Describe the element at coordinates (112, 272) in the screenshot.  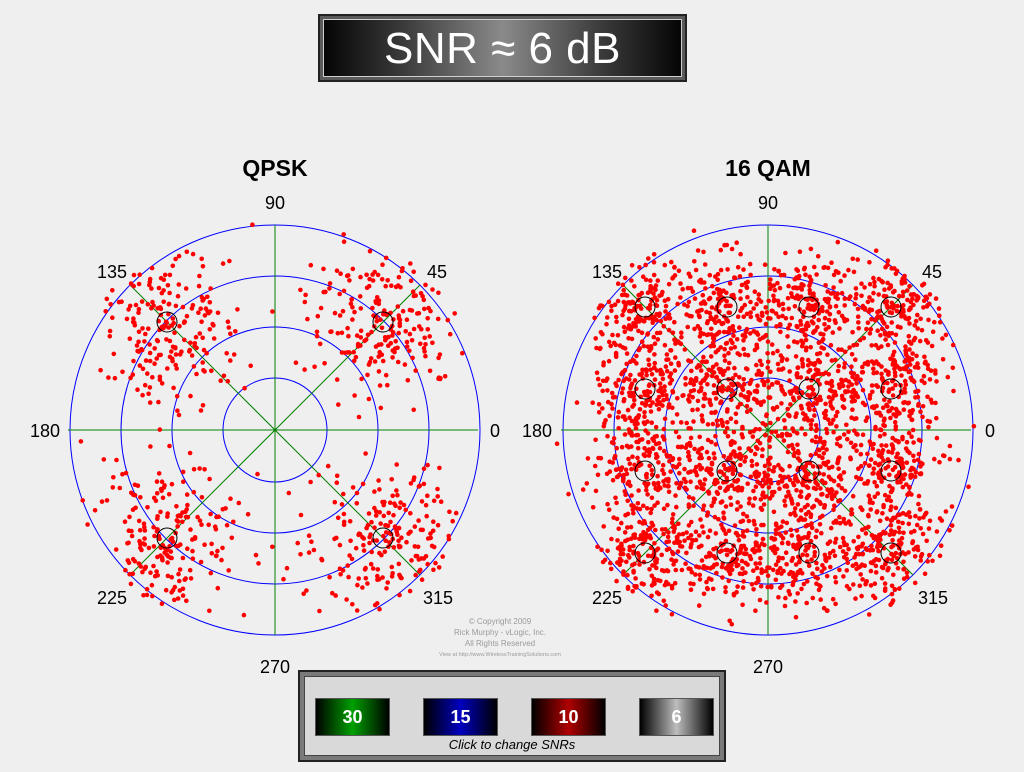
I see `qpsk-label-135: 135` at that location.